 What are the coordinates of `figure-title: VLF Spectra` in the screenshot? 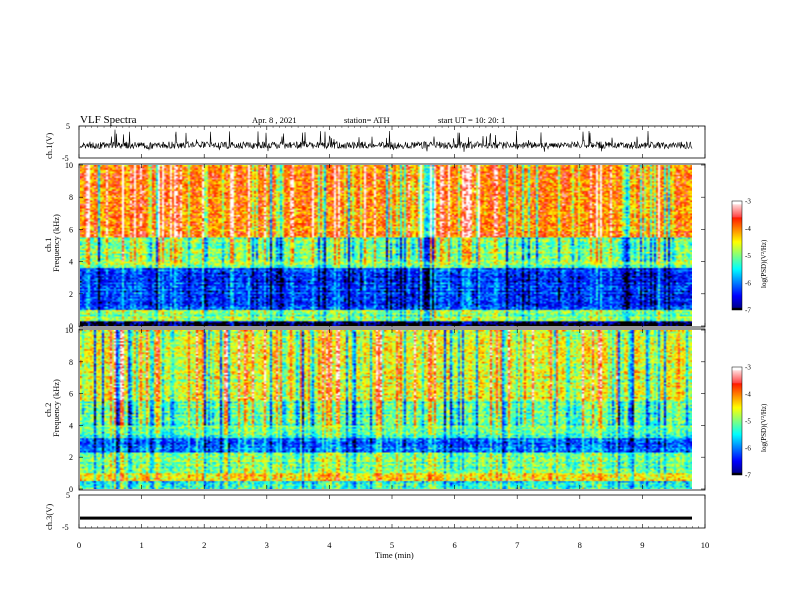 It's located at (108, 120).